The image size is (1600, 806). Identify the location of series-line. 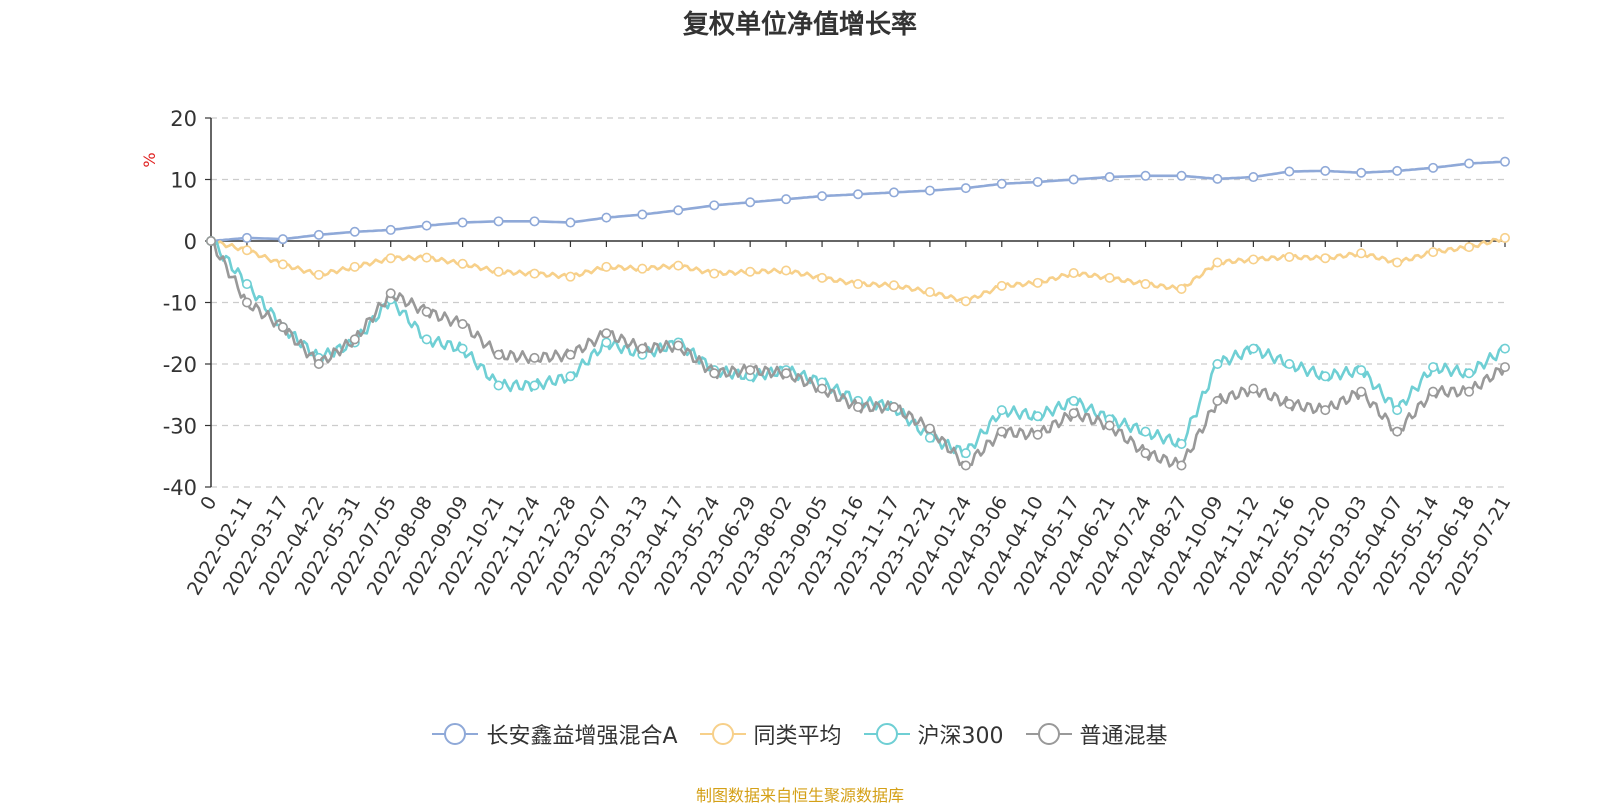
(858, 270).